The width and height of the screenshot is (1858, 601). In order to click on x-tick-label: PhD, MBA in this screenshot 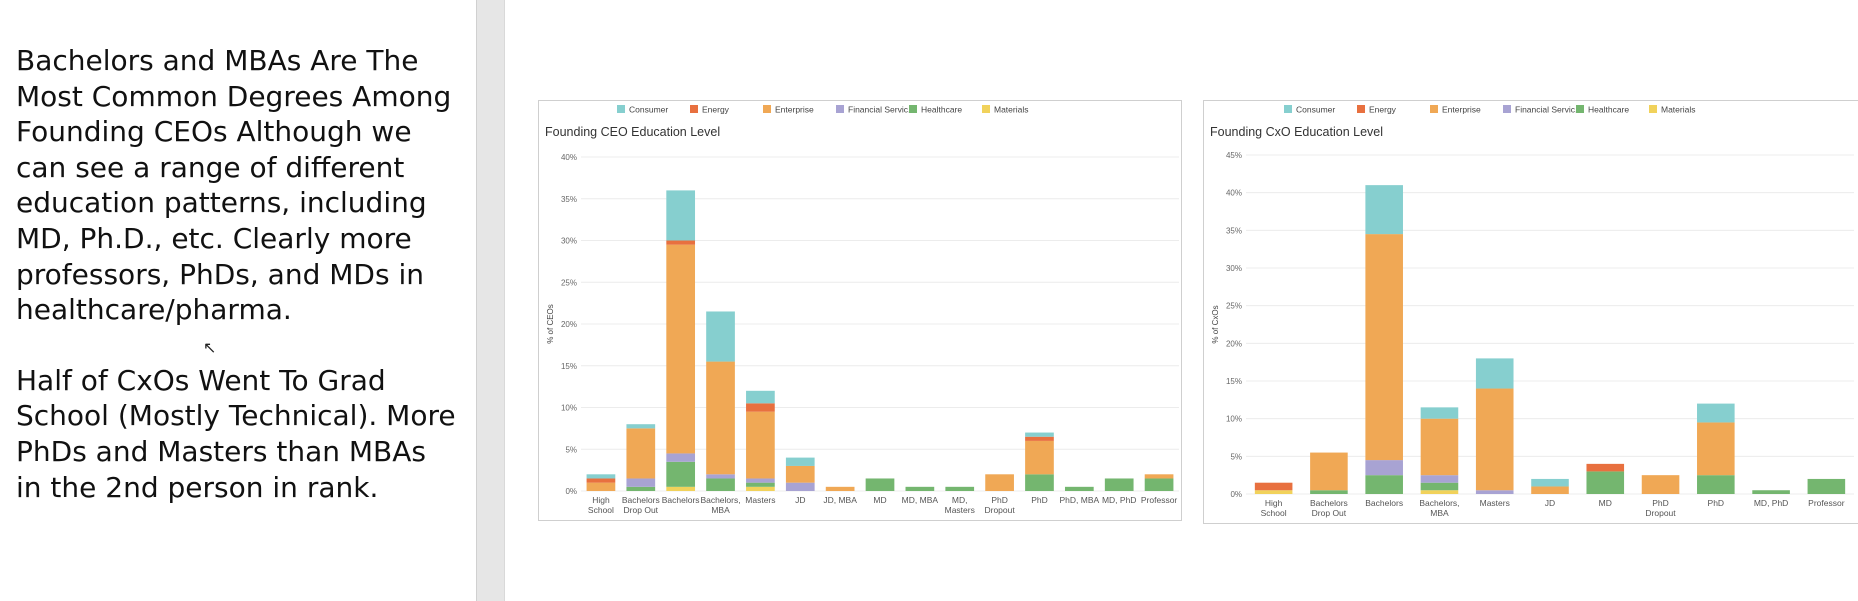, I will do `click(1079, 500)`.